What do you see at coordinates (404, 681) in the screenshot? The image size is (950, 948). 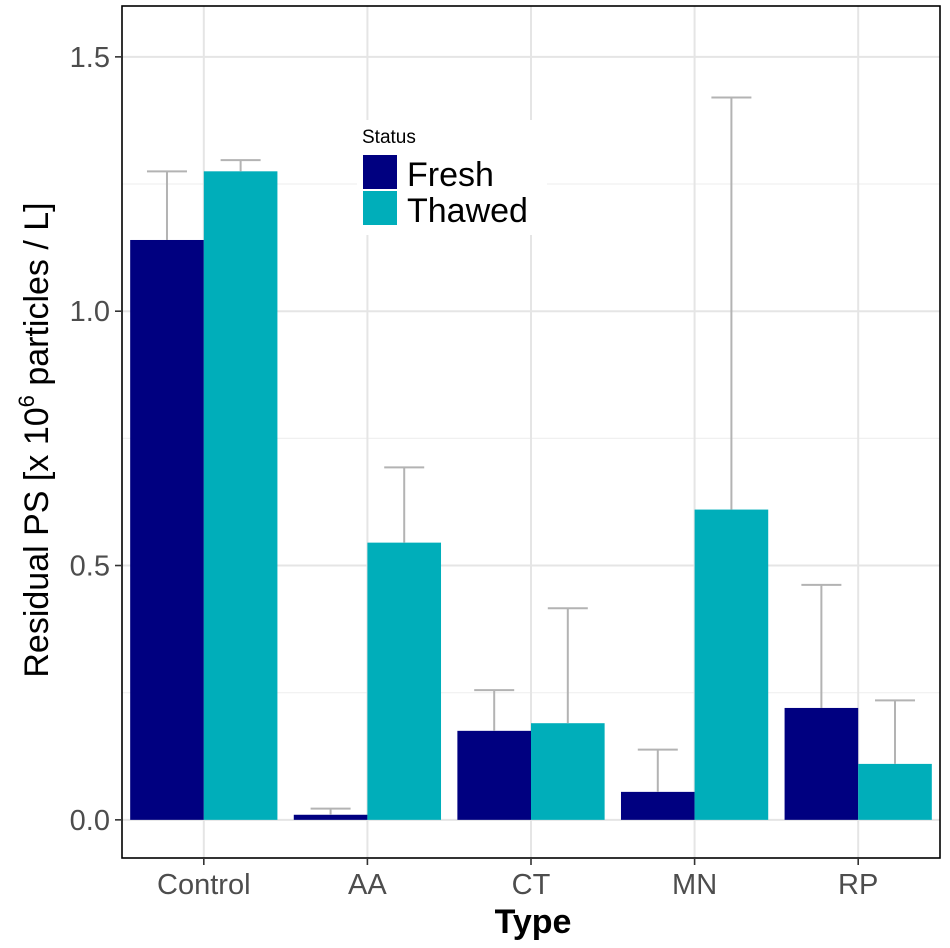 I see `bar-thawed-aa` at bounding box center [404, 681].